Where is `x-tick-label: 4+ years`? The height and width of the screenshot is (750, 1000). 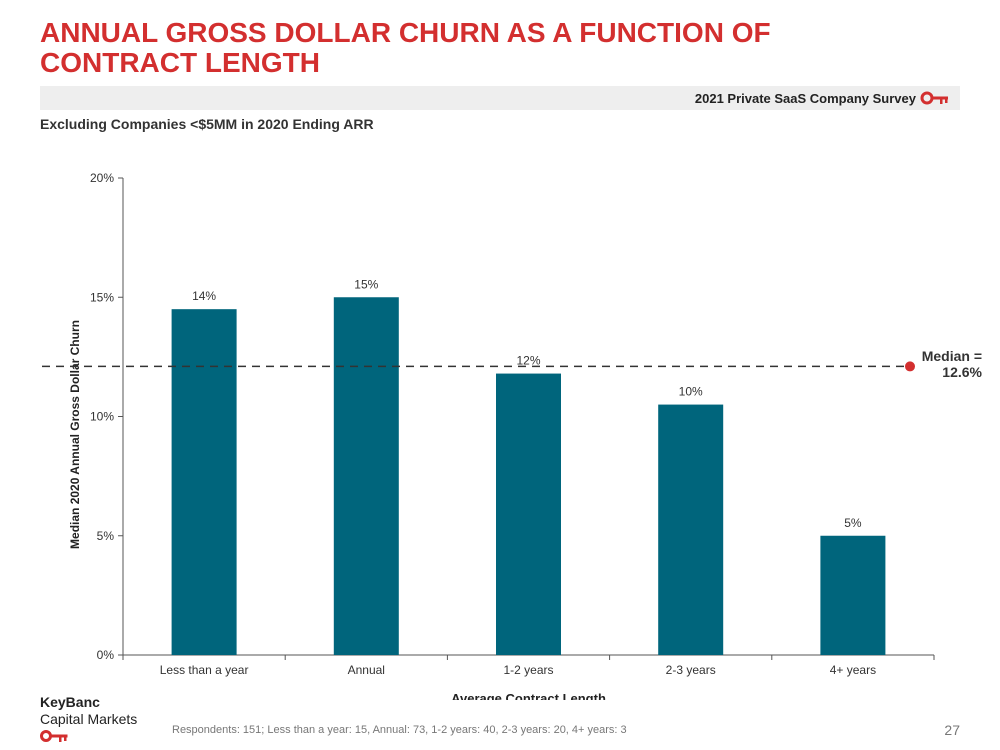 x-tick-label: 4+ years is located at coordinates (853, 670).